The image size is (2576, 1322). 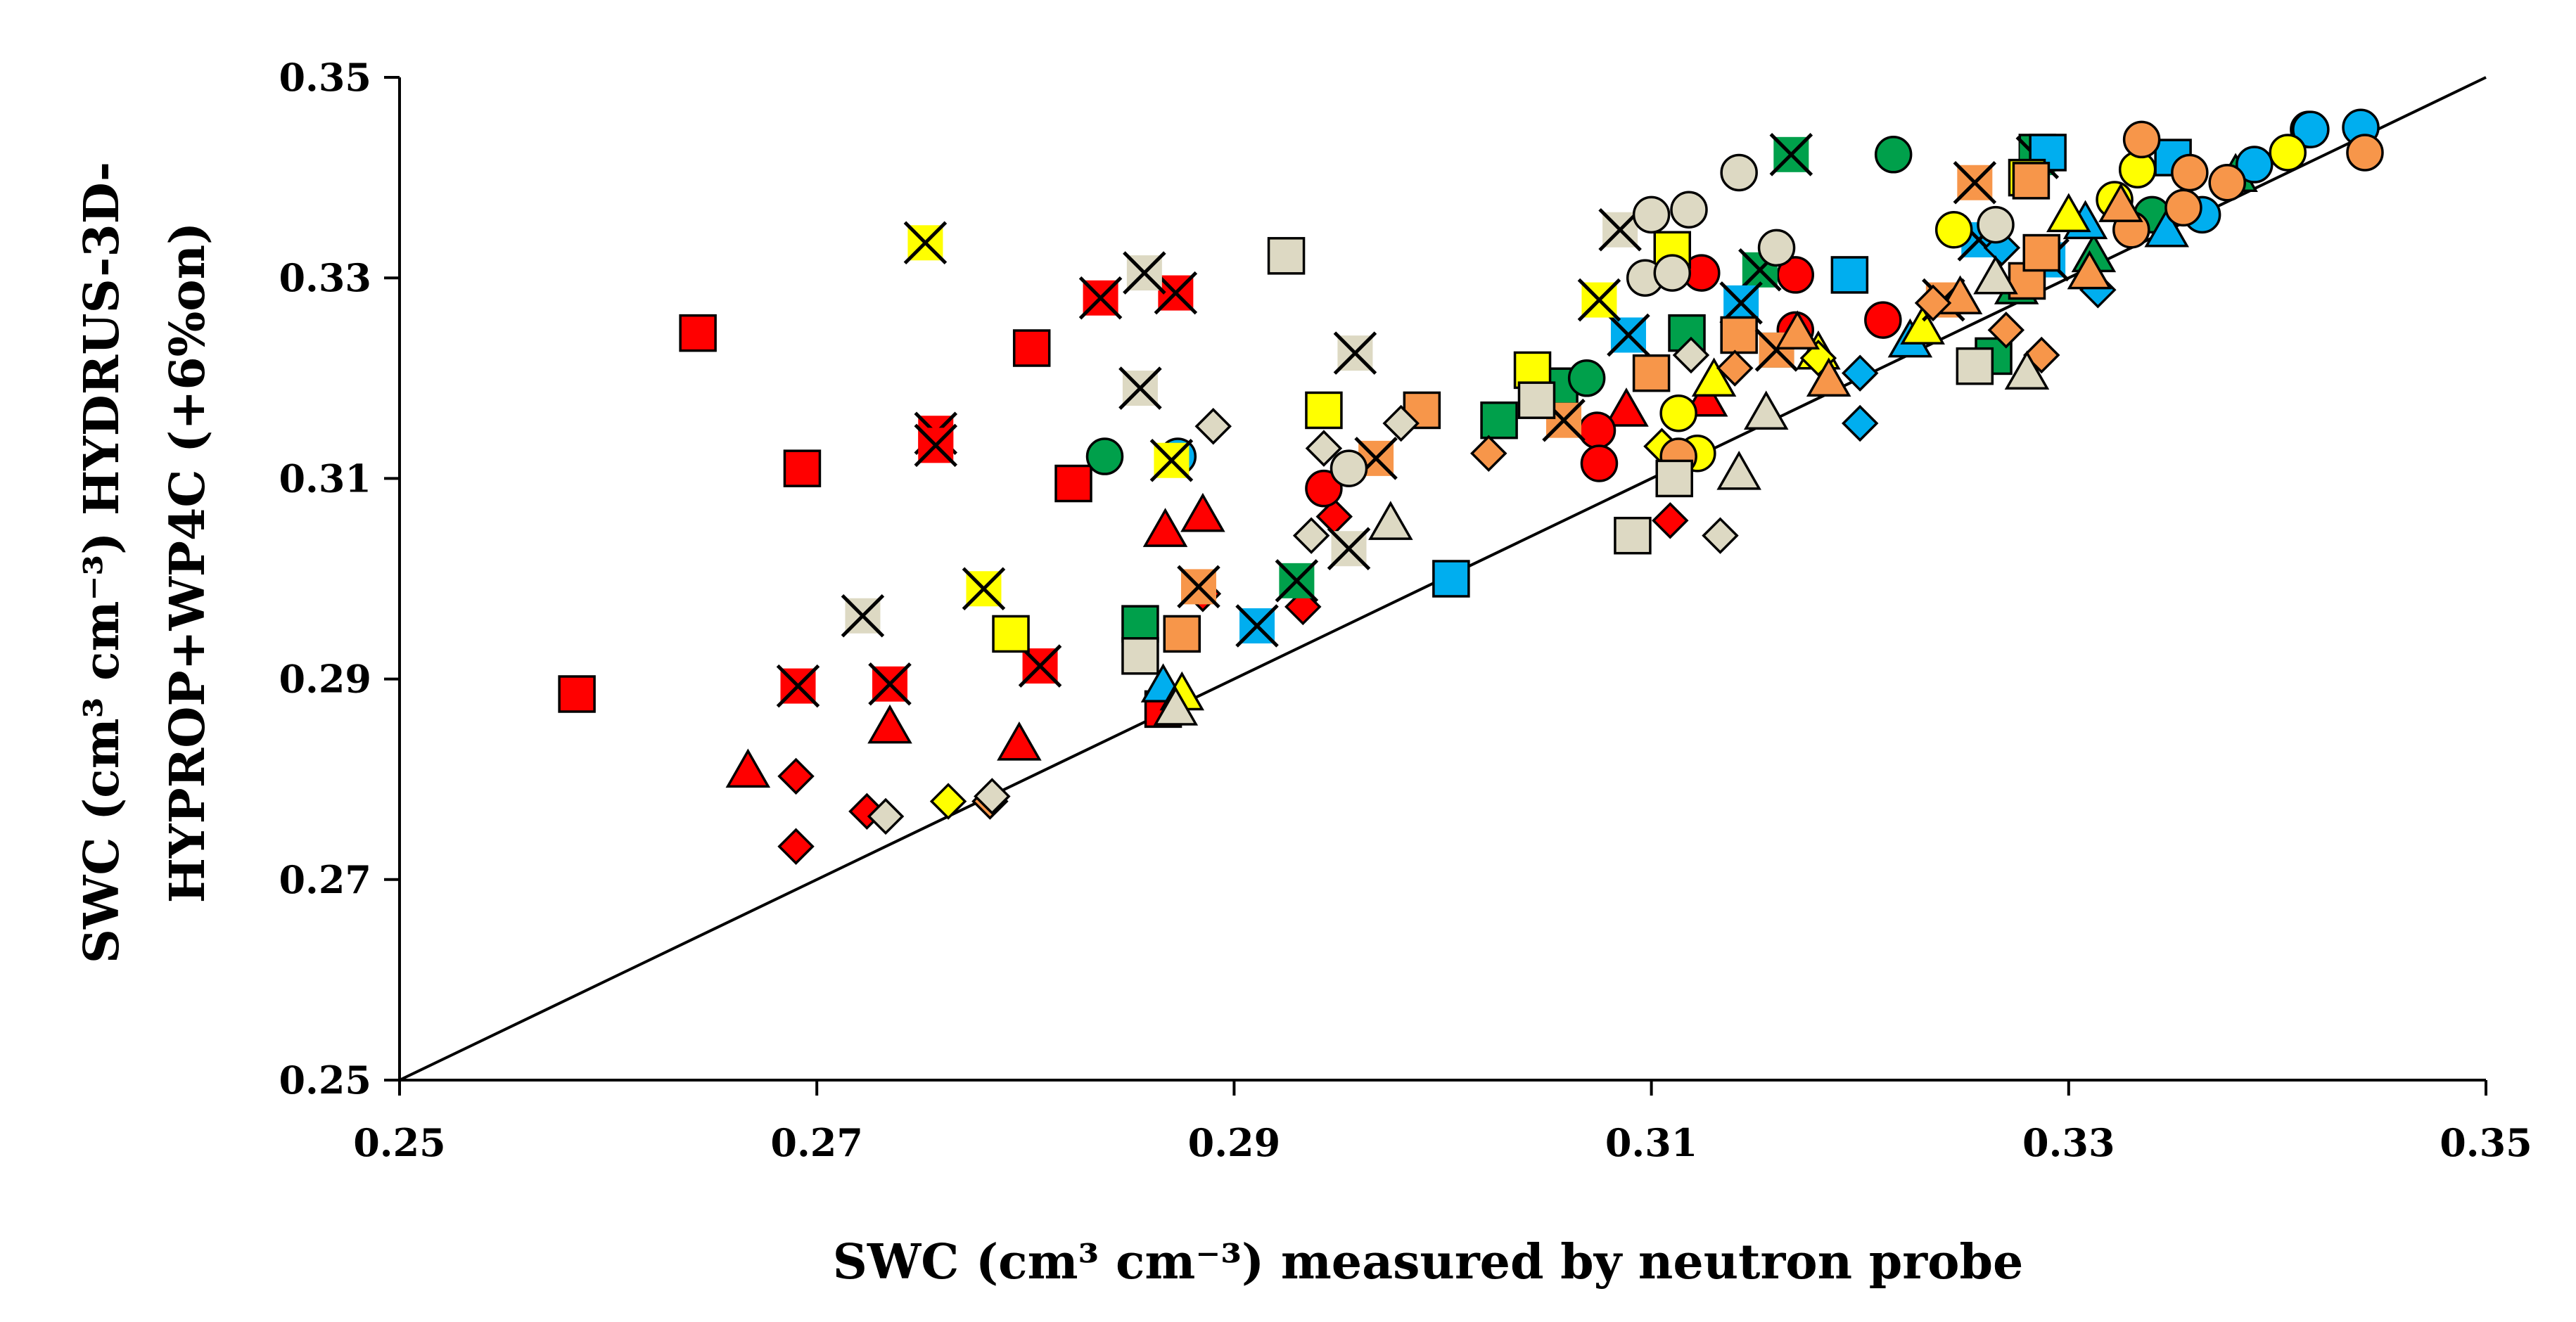 I want to click on x-tick-label: 0.27, so click(x=816, y=1142).